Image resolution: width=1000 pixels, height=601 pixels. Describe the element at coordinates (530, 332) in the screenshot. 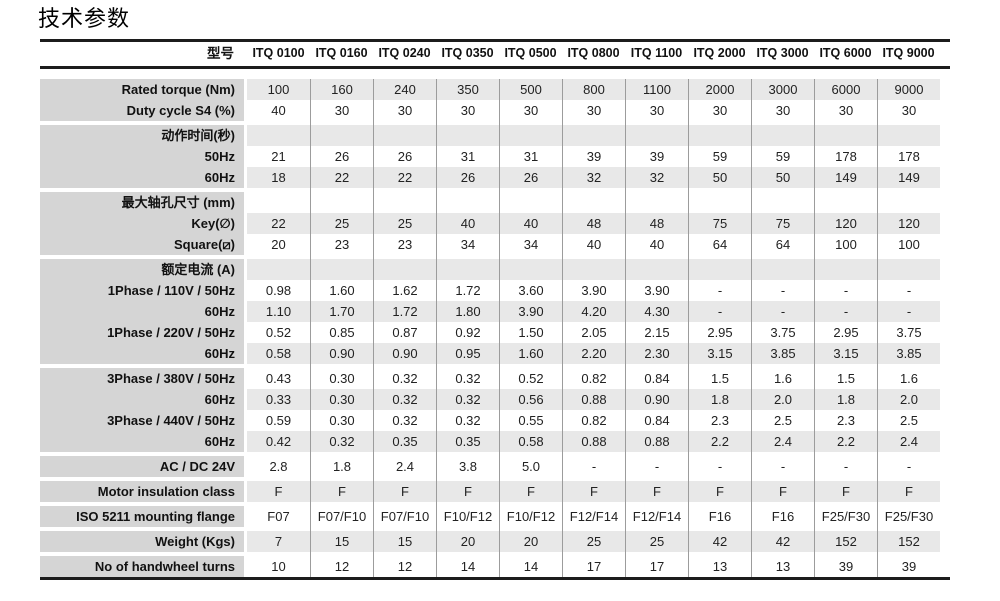

I see `value-cell: 1.50` at that location.